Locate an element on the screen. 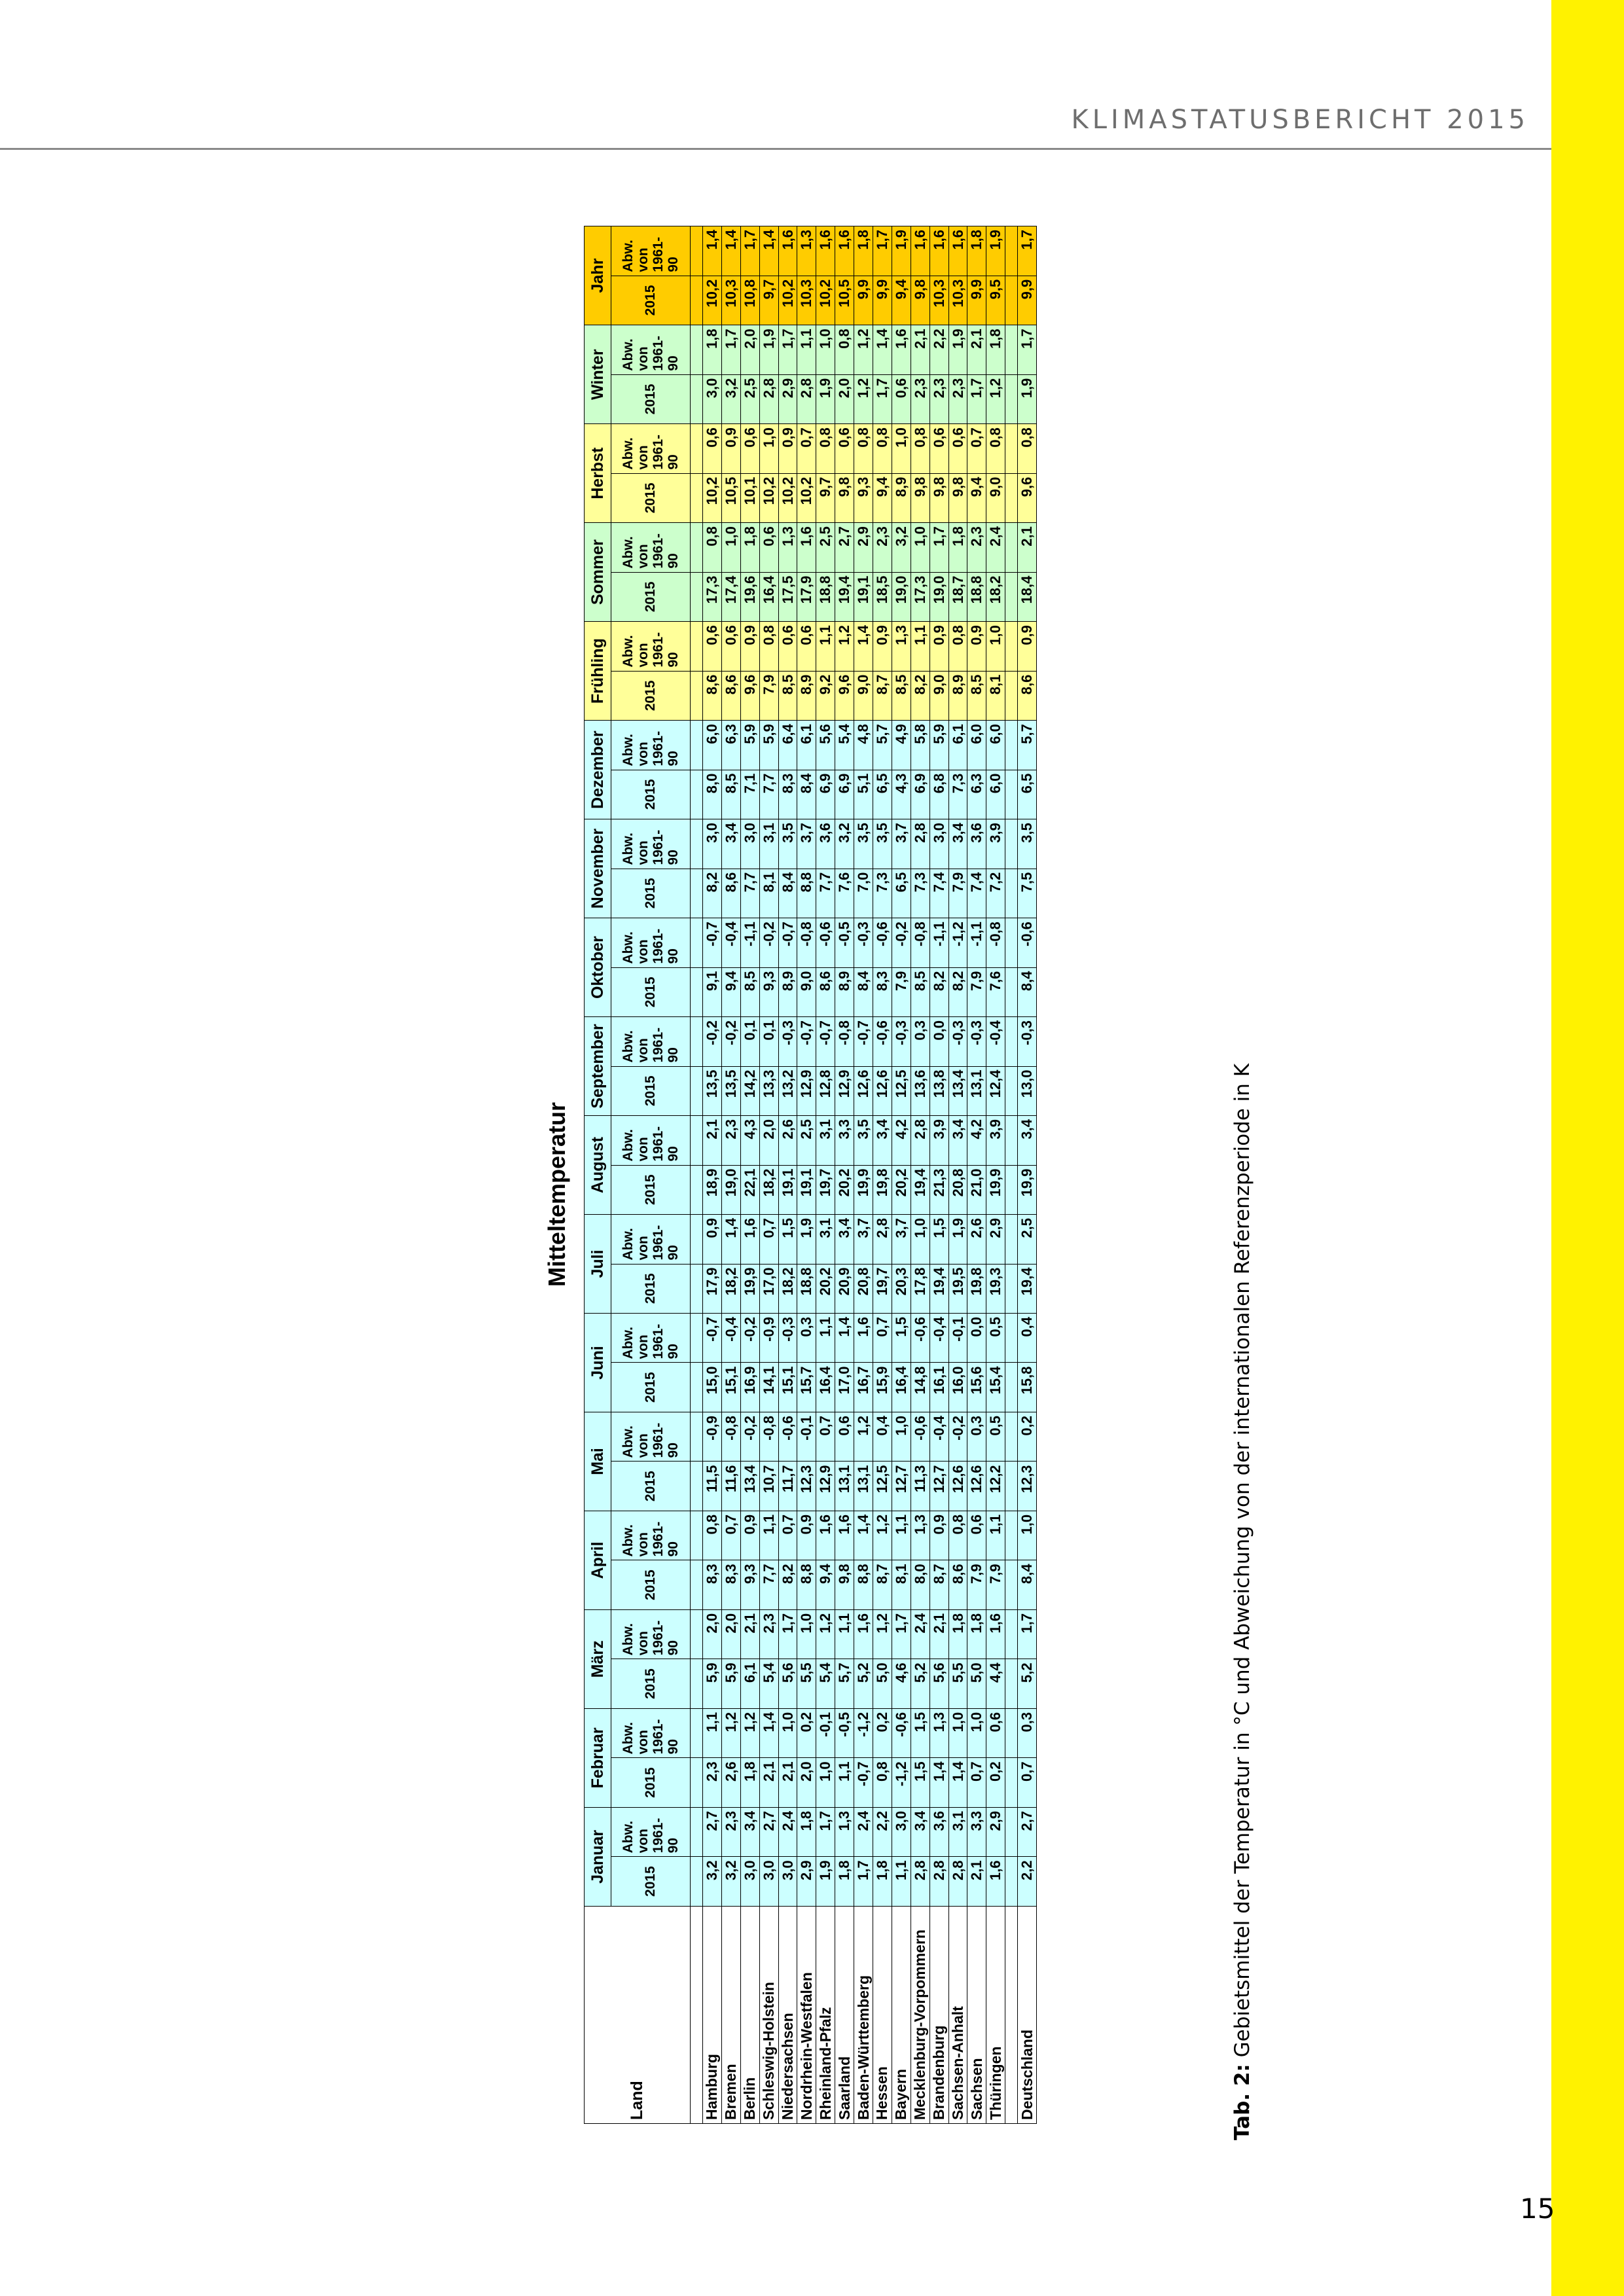 Image resolution: width=1624 pixels, height=2296 pixels. land-header: Land is located at coordinates (637, 2015).